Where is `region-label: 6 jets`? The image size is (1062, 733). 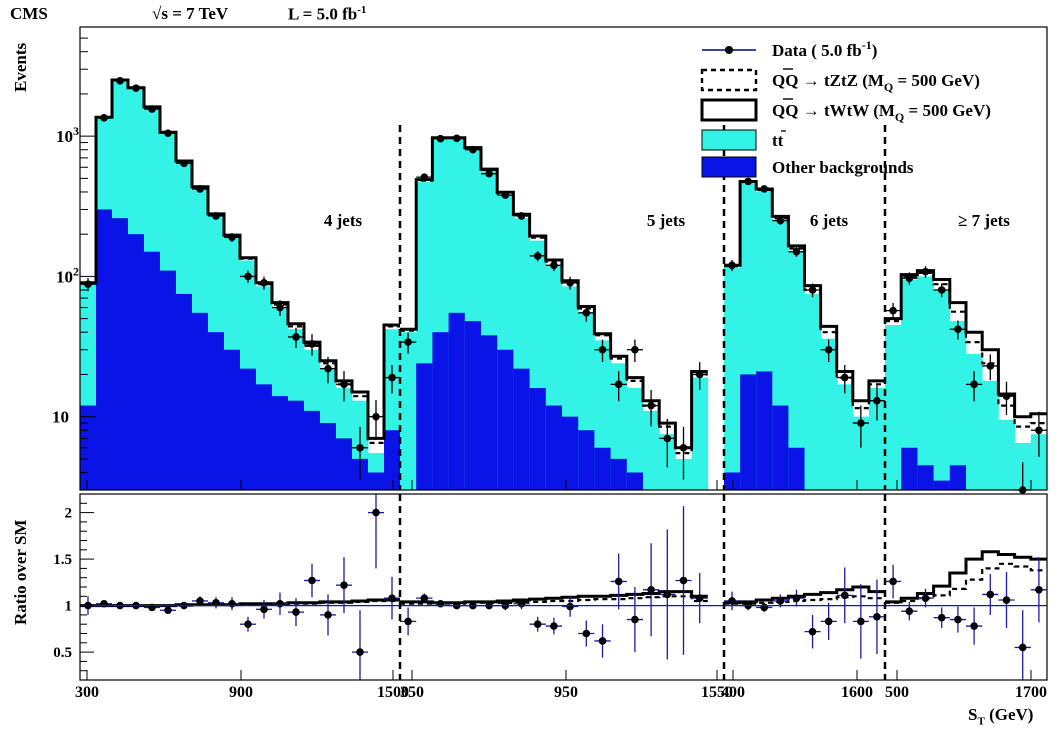 region-label: 6 jets is located at coordinates (829, 220).